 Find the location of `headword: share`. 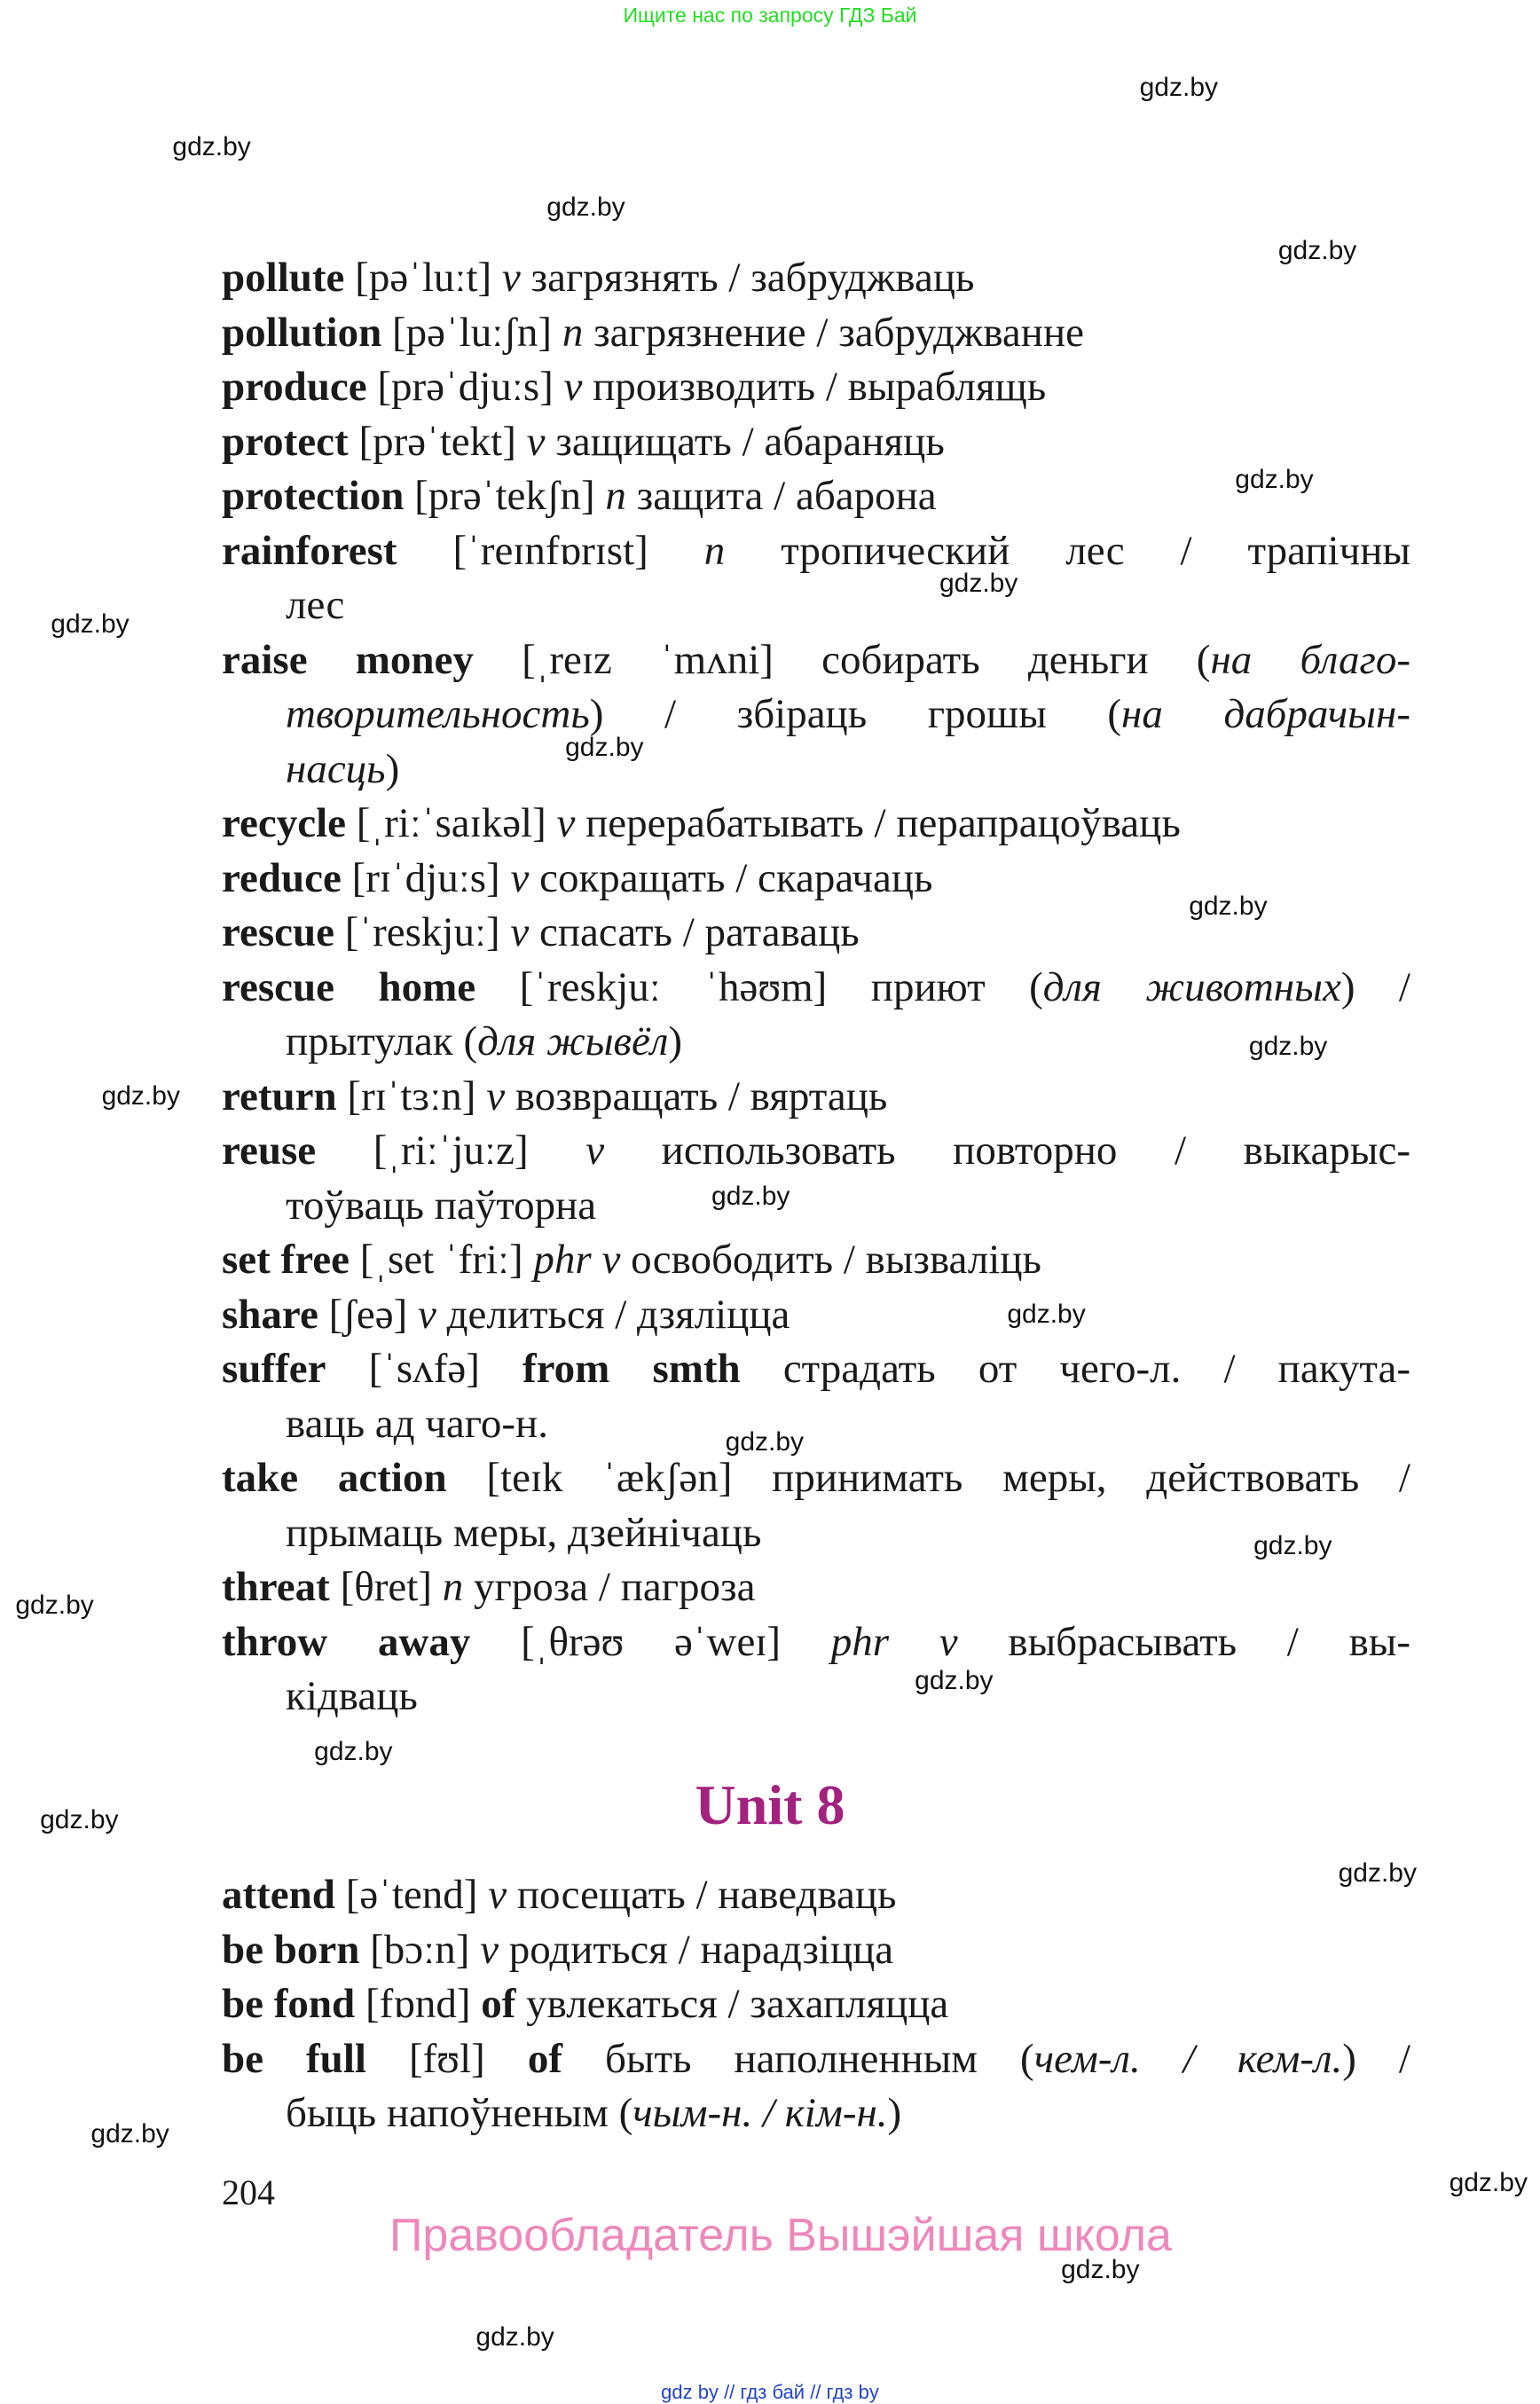

headword: share is located at coordinates (270, 1314).